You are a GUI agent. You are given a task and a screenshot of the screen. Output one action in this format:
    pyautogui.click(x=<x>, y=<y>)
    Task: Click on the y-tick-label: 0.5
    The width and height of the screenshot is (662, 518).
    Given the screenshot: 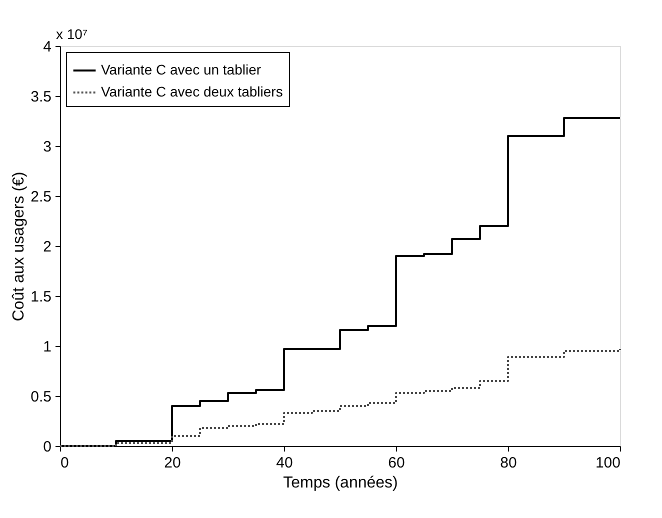 What is the action you would take?
    pyautogui.click(x=41, y=397)
    